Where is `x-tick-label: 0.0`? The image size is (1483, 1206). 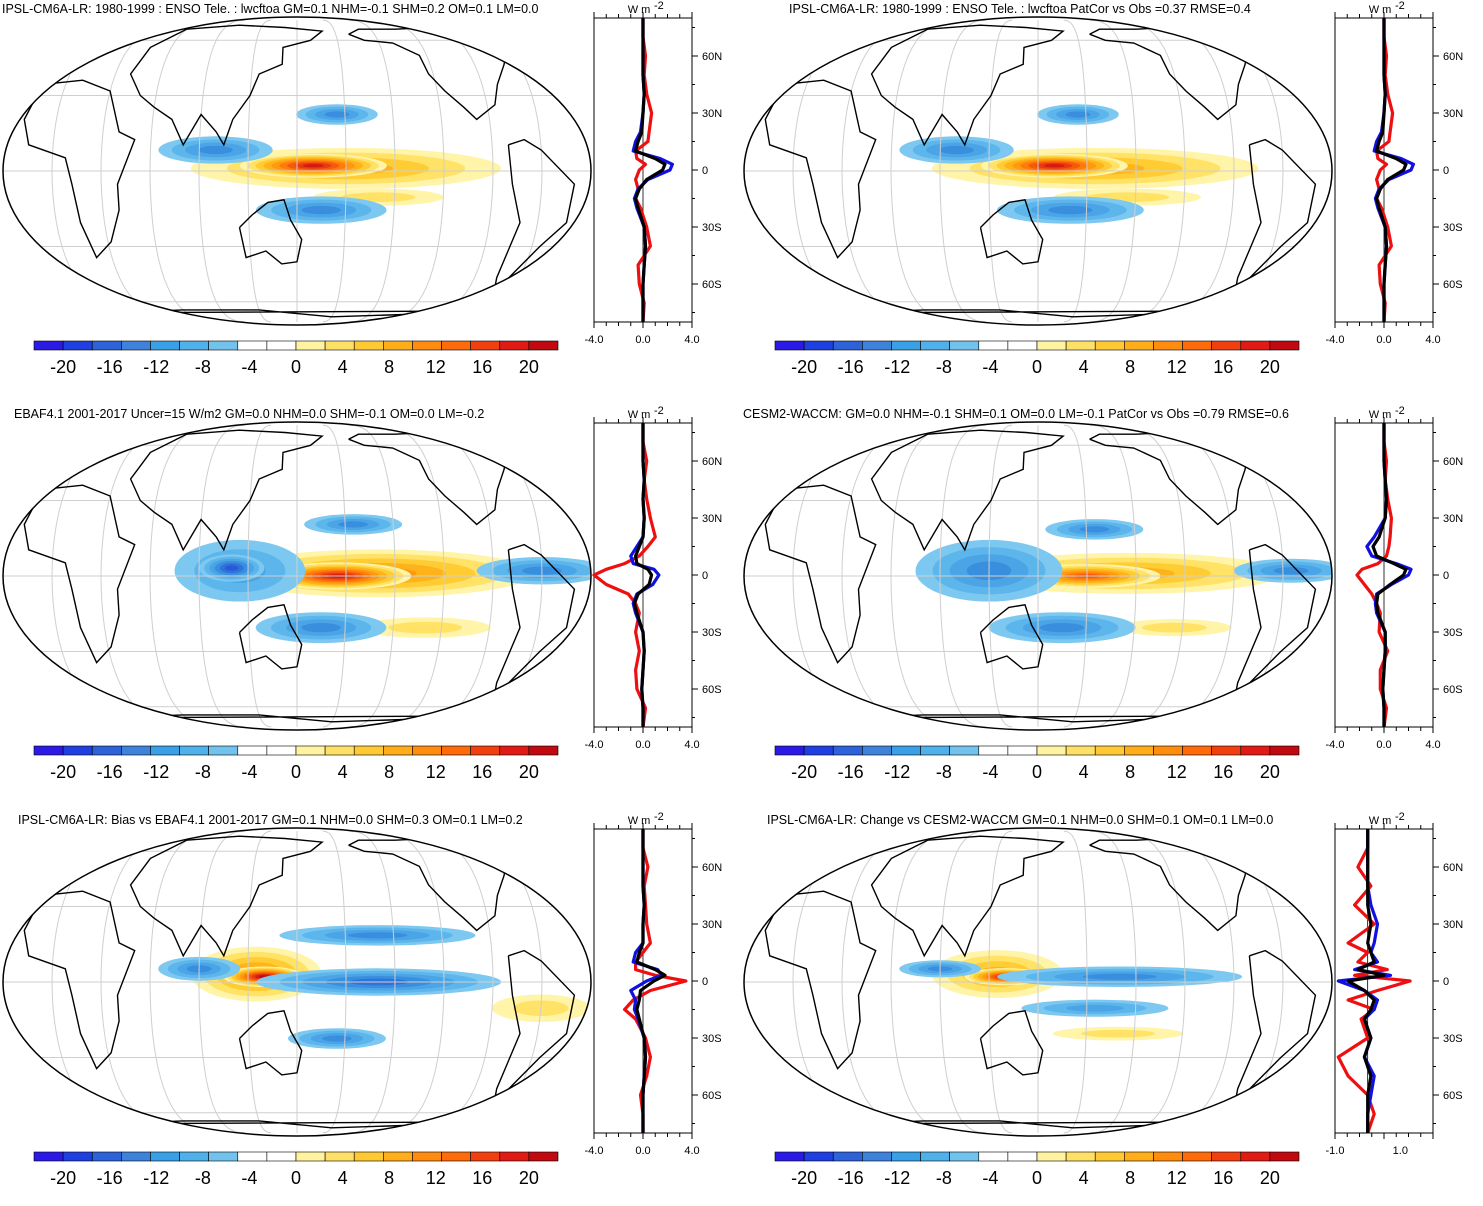 x-tick-label: 0.0 is located at coordinates (1383, 745).